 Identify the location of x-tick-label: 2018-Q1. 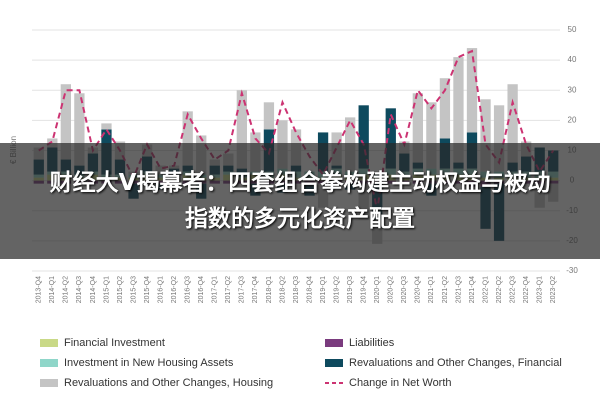
(269, 289).